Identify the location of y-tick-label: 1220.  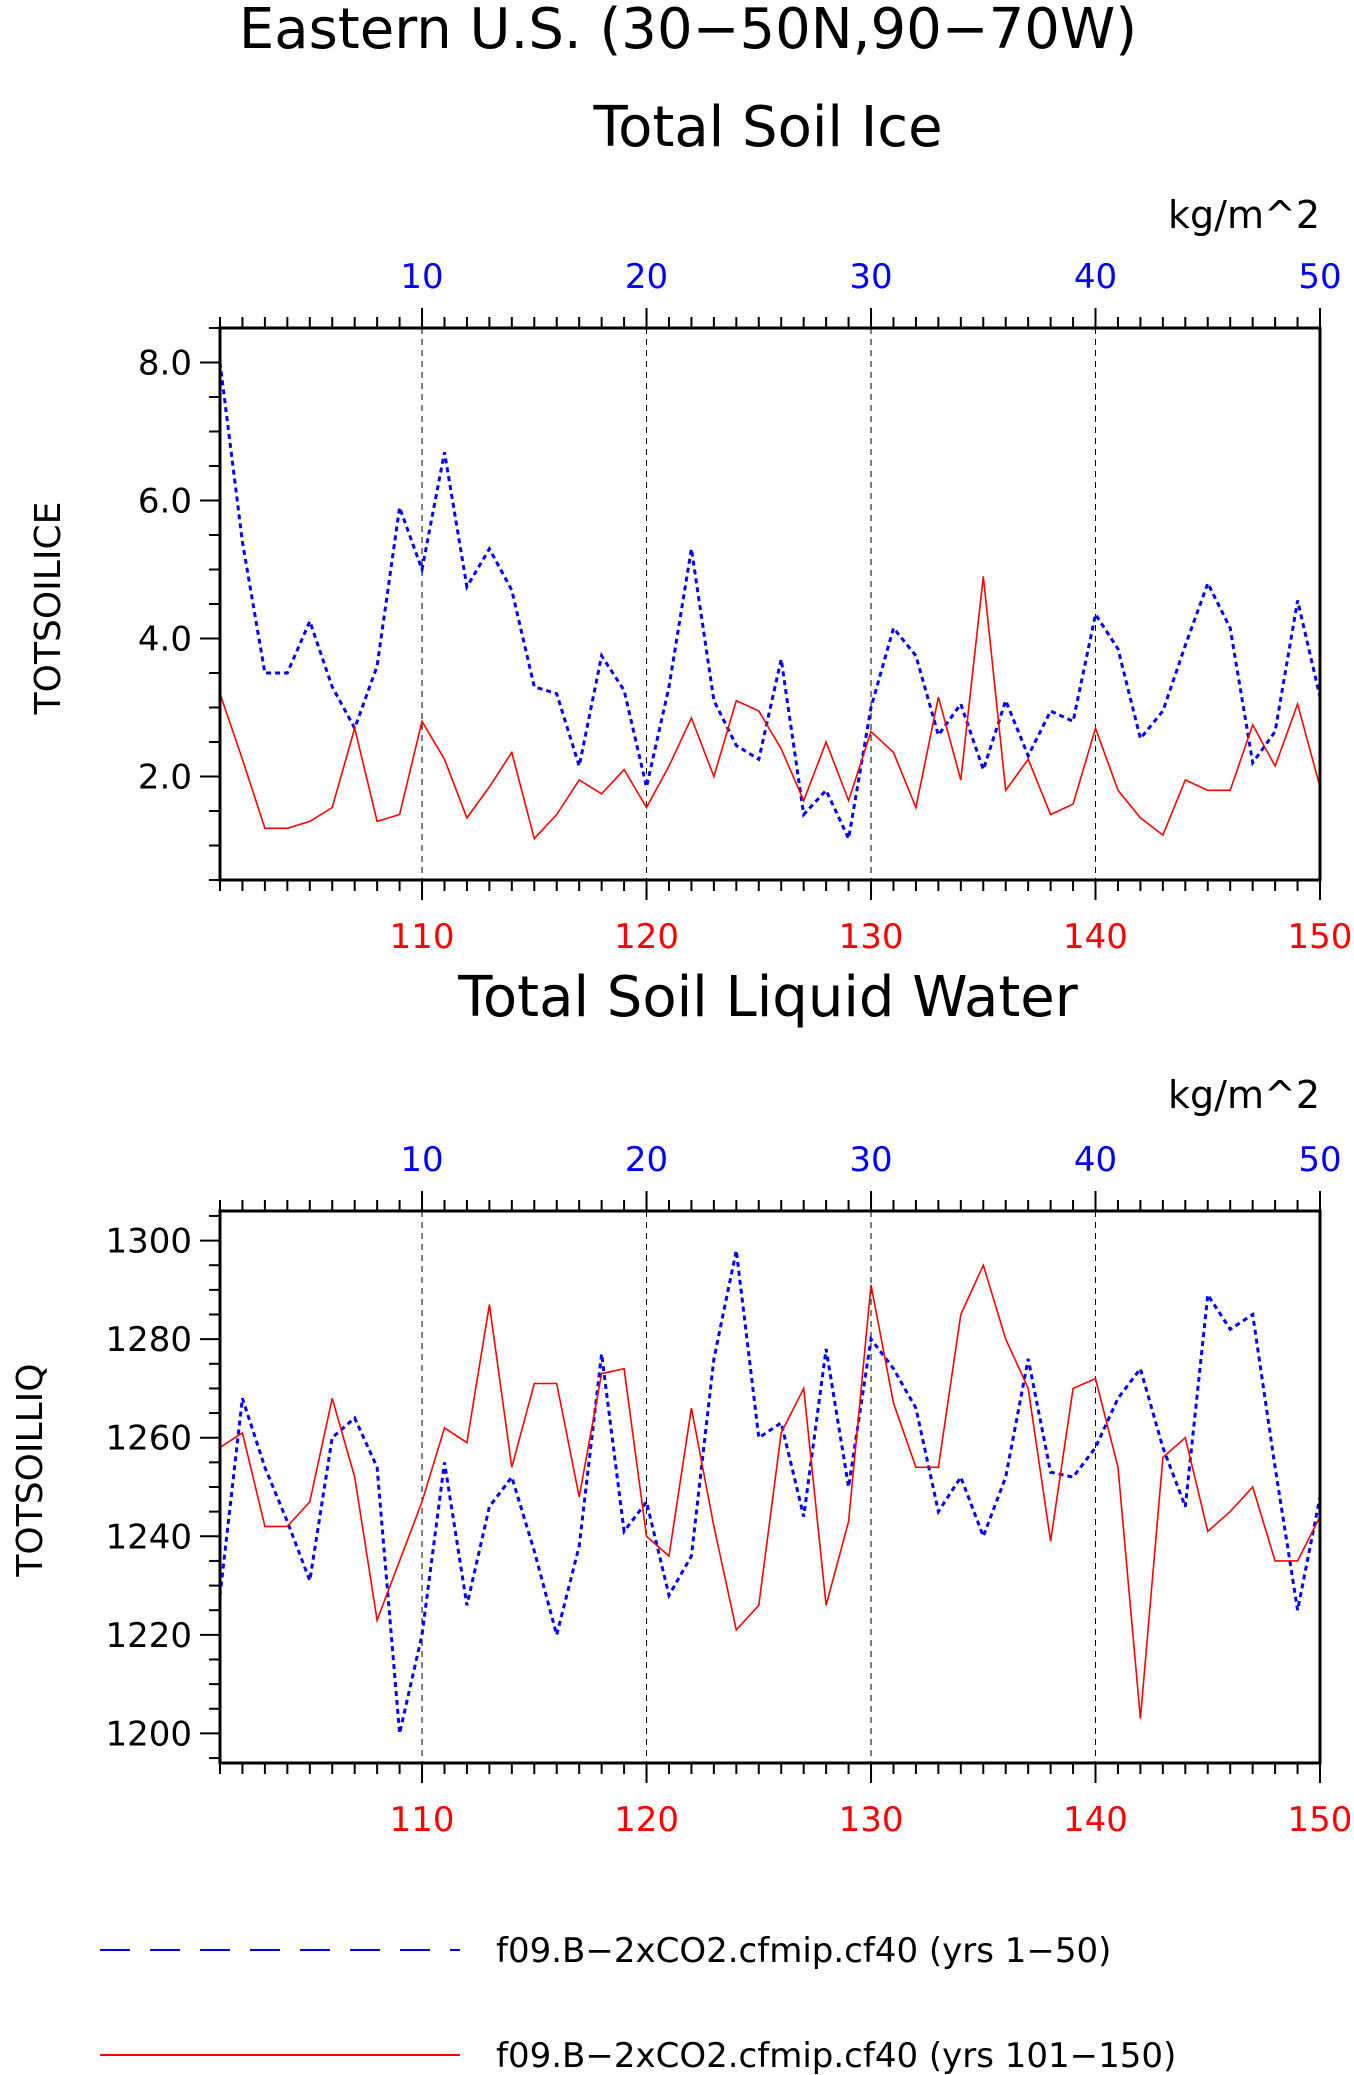
(148, 1636).